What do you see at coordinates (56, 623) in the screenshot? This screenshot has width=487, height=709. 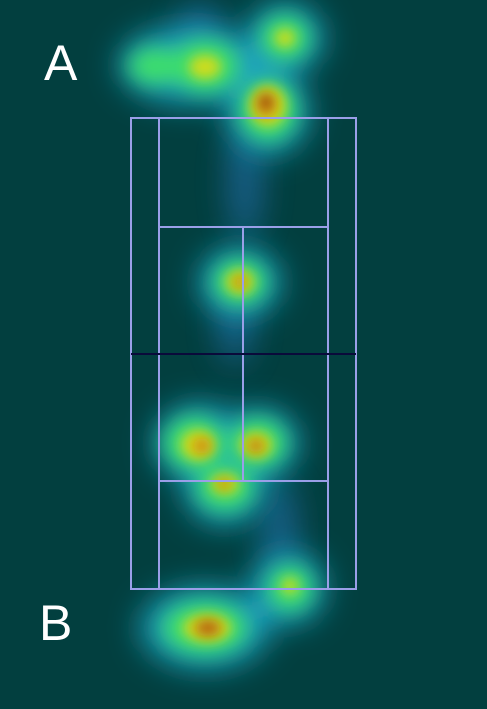 I see `player-b-label: B` at bounding box center [56, 623].